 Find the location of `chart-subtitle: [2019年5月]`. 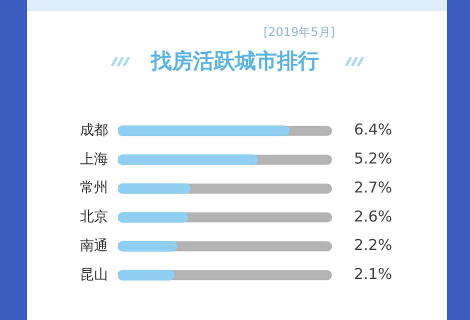

chart-subtitle: [2019年5月] is located at coordinates (298, 32).